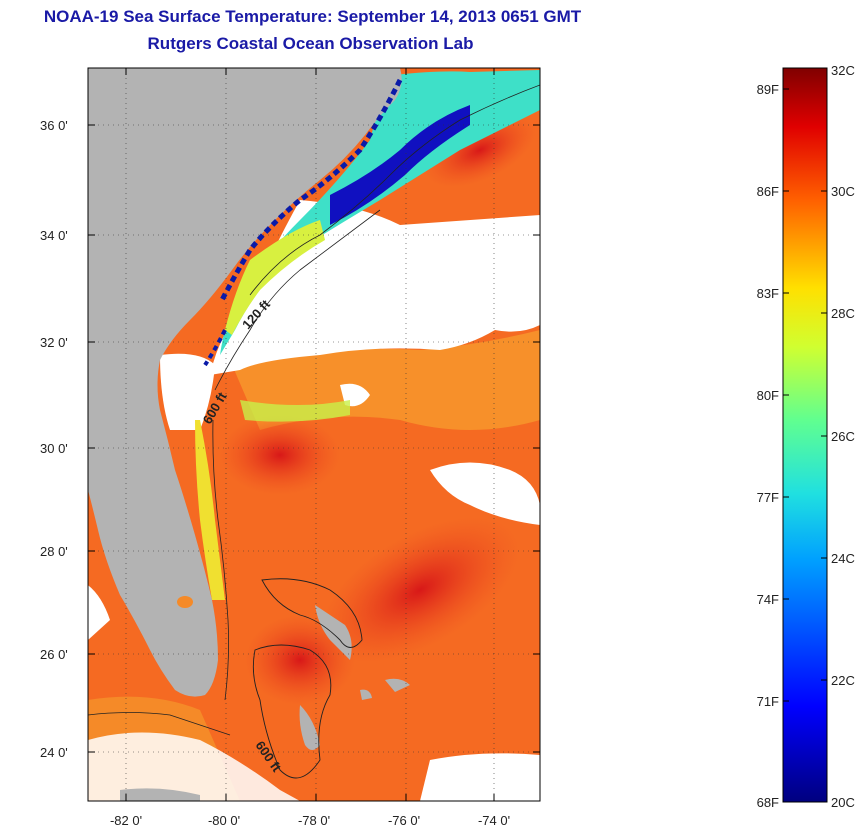  I want to click on colorbar-c-label: 26C, so click(843, 436).